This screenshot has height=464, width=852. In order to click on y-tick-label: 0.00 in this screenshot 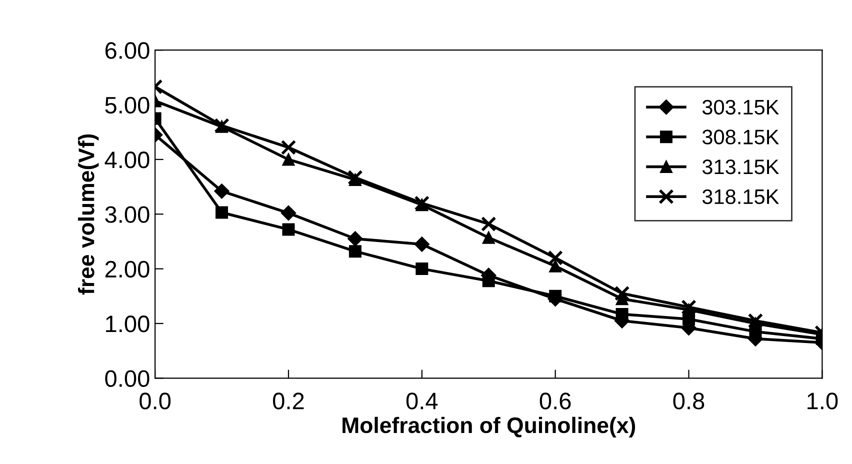, I will do `click(127, 378)`.